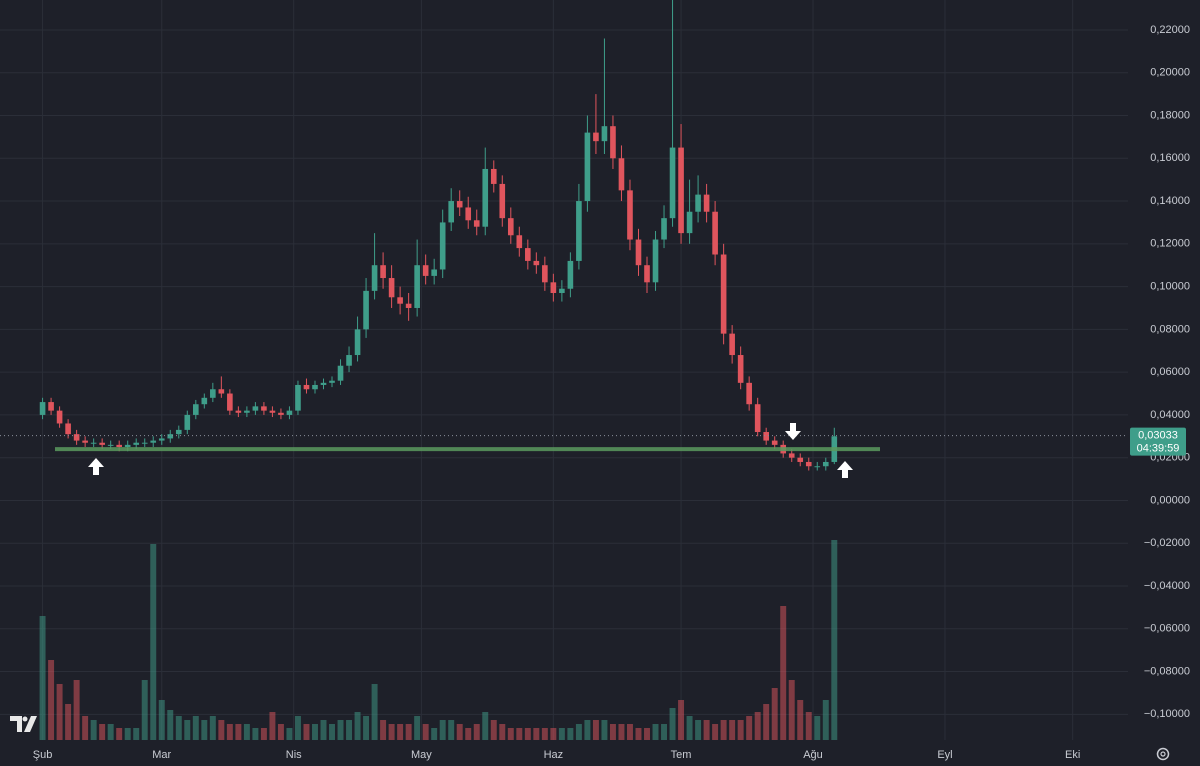 This screenshot has width=1200, height=766. Describe the element at coordinates (470, 450) in the screenshot. I see `annotation-arrows` at that location.